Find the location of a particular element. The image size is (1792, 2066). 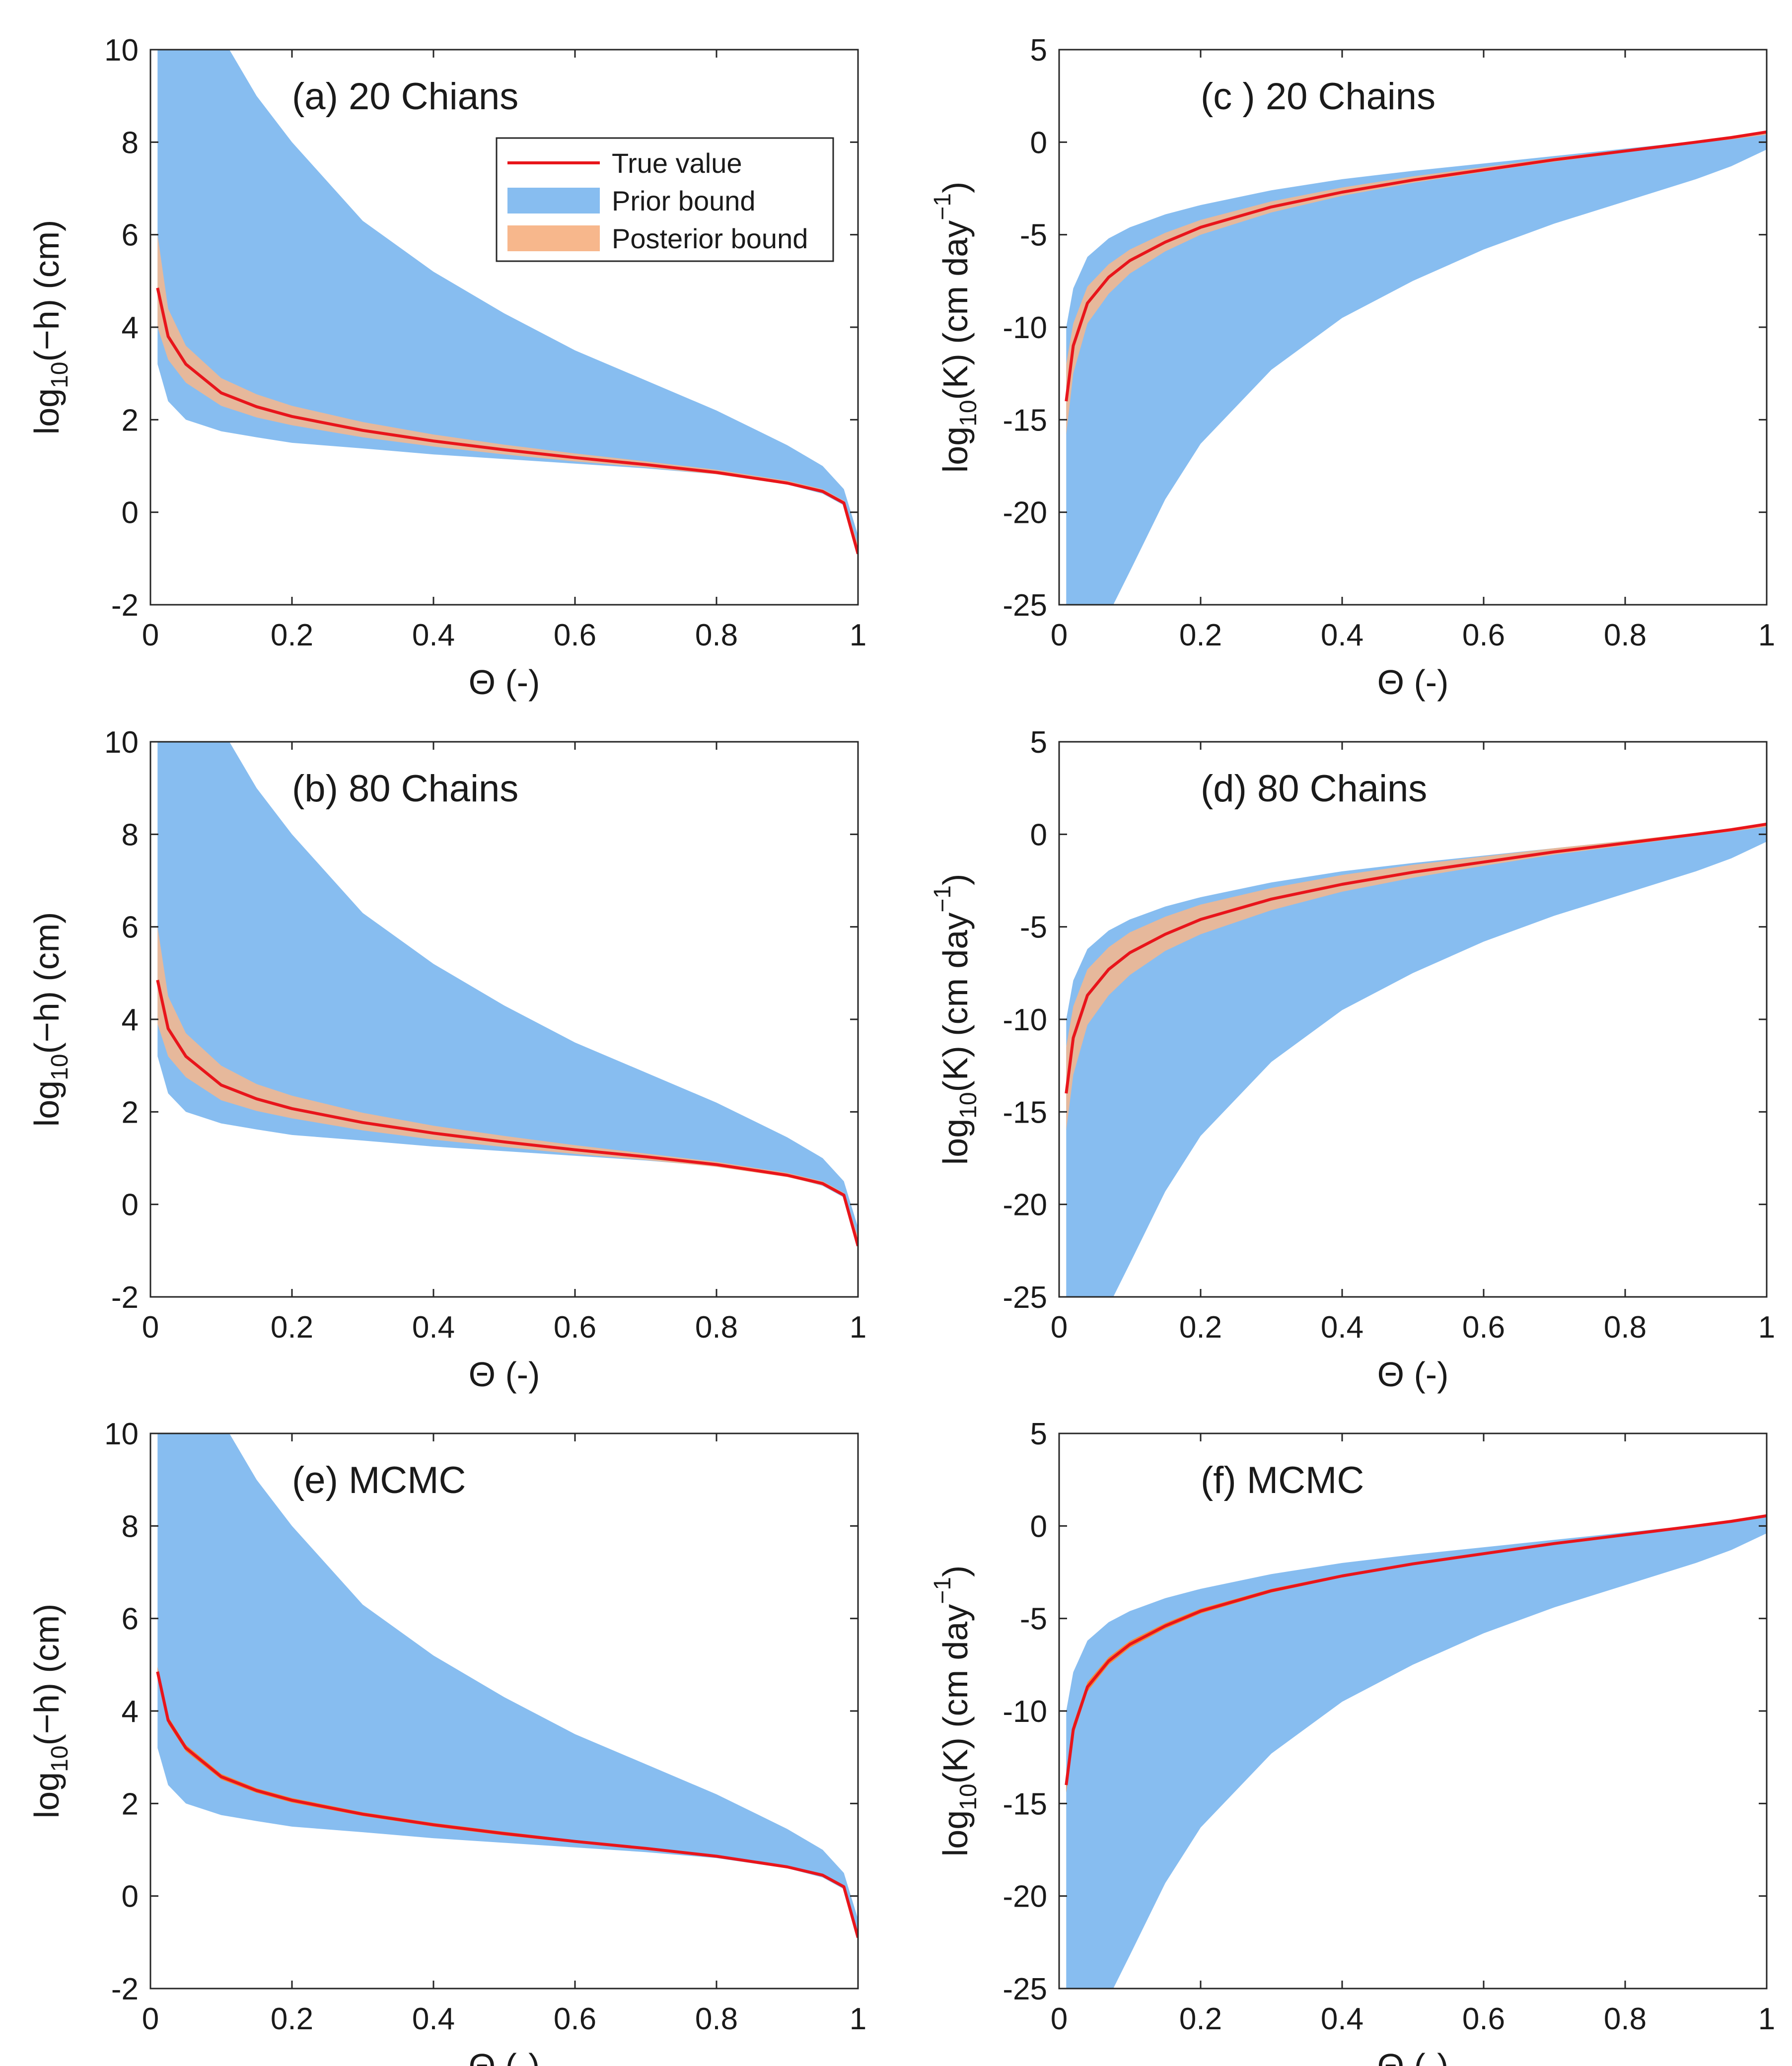

plot-area-c is located at coordinates (1416, 367).